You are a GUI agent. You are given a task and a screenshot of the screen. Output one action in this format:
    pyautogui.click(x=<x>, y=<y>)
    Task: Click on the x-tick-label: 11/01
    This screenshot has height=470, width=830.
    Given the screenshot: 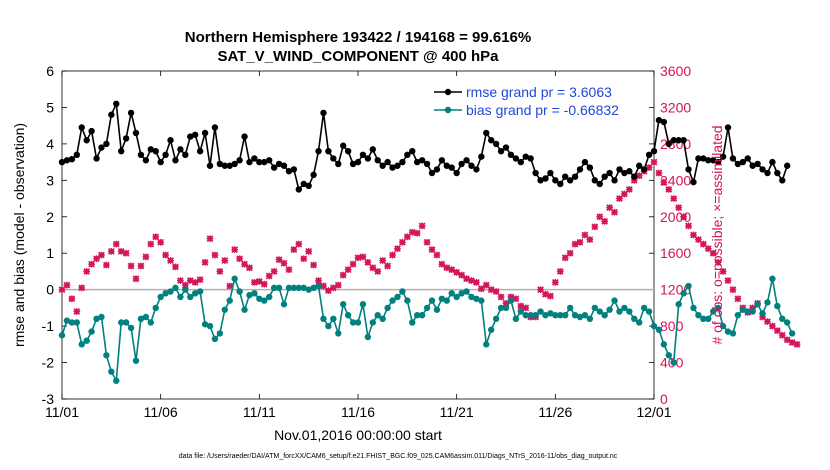 What is the action you would take?
    pyautogui.click(x=62, y=412)
    